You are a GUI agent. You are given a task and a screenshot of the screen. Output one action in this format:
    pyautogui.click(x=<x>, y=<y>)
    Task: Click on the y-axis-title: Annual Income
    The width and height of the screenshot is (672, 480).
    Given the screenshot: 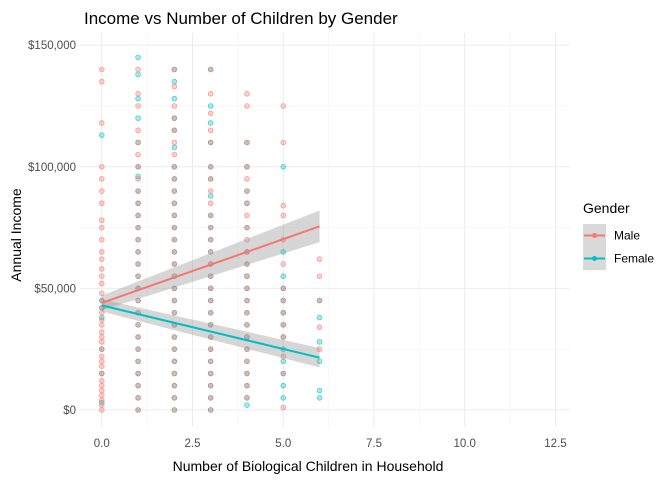 What is the action you would take?
    pyautogui.click(x=16, y=235)
    